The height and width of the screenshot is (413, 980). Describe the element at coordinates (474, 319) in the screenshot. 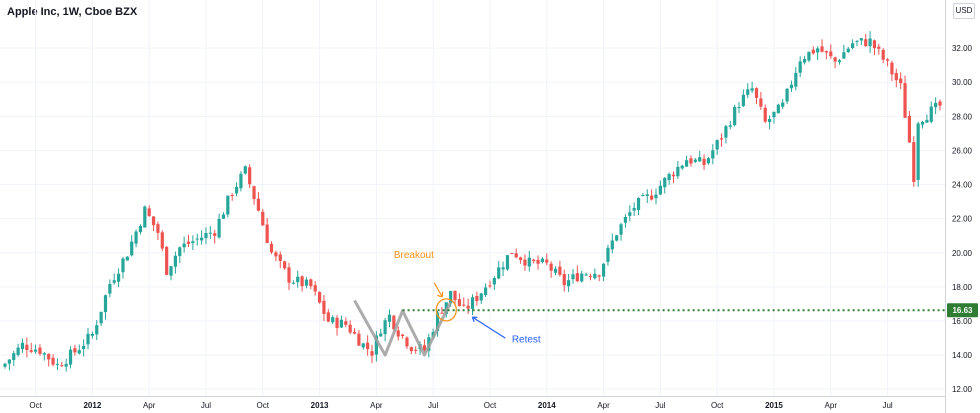

I see `retest-arrowhead` at that location.